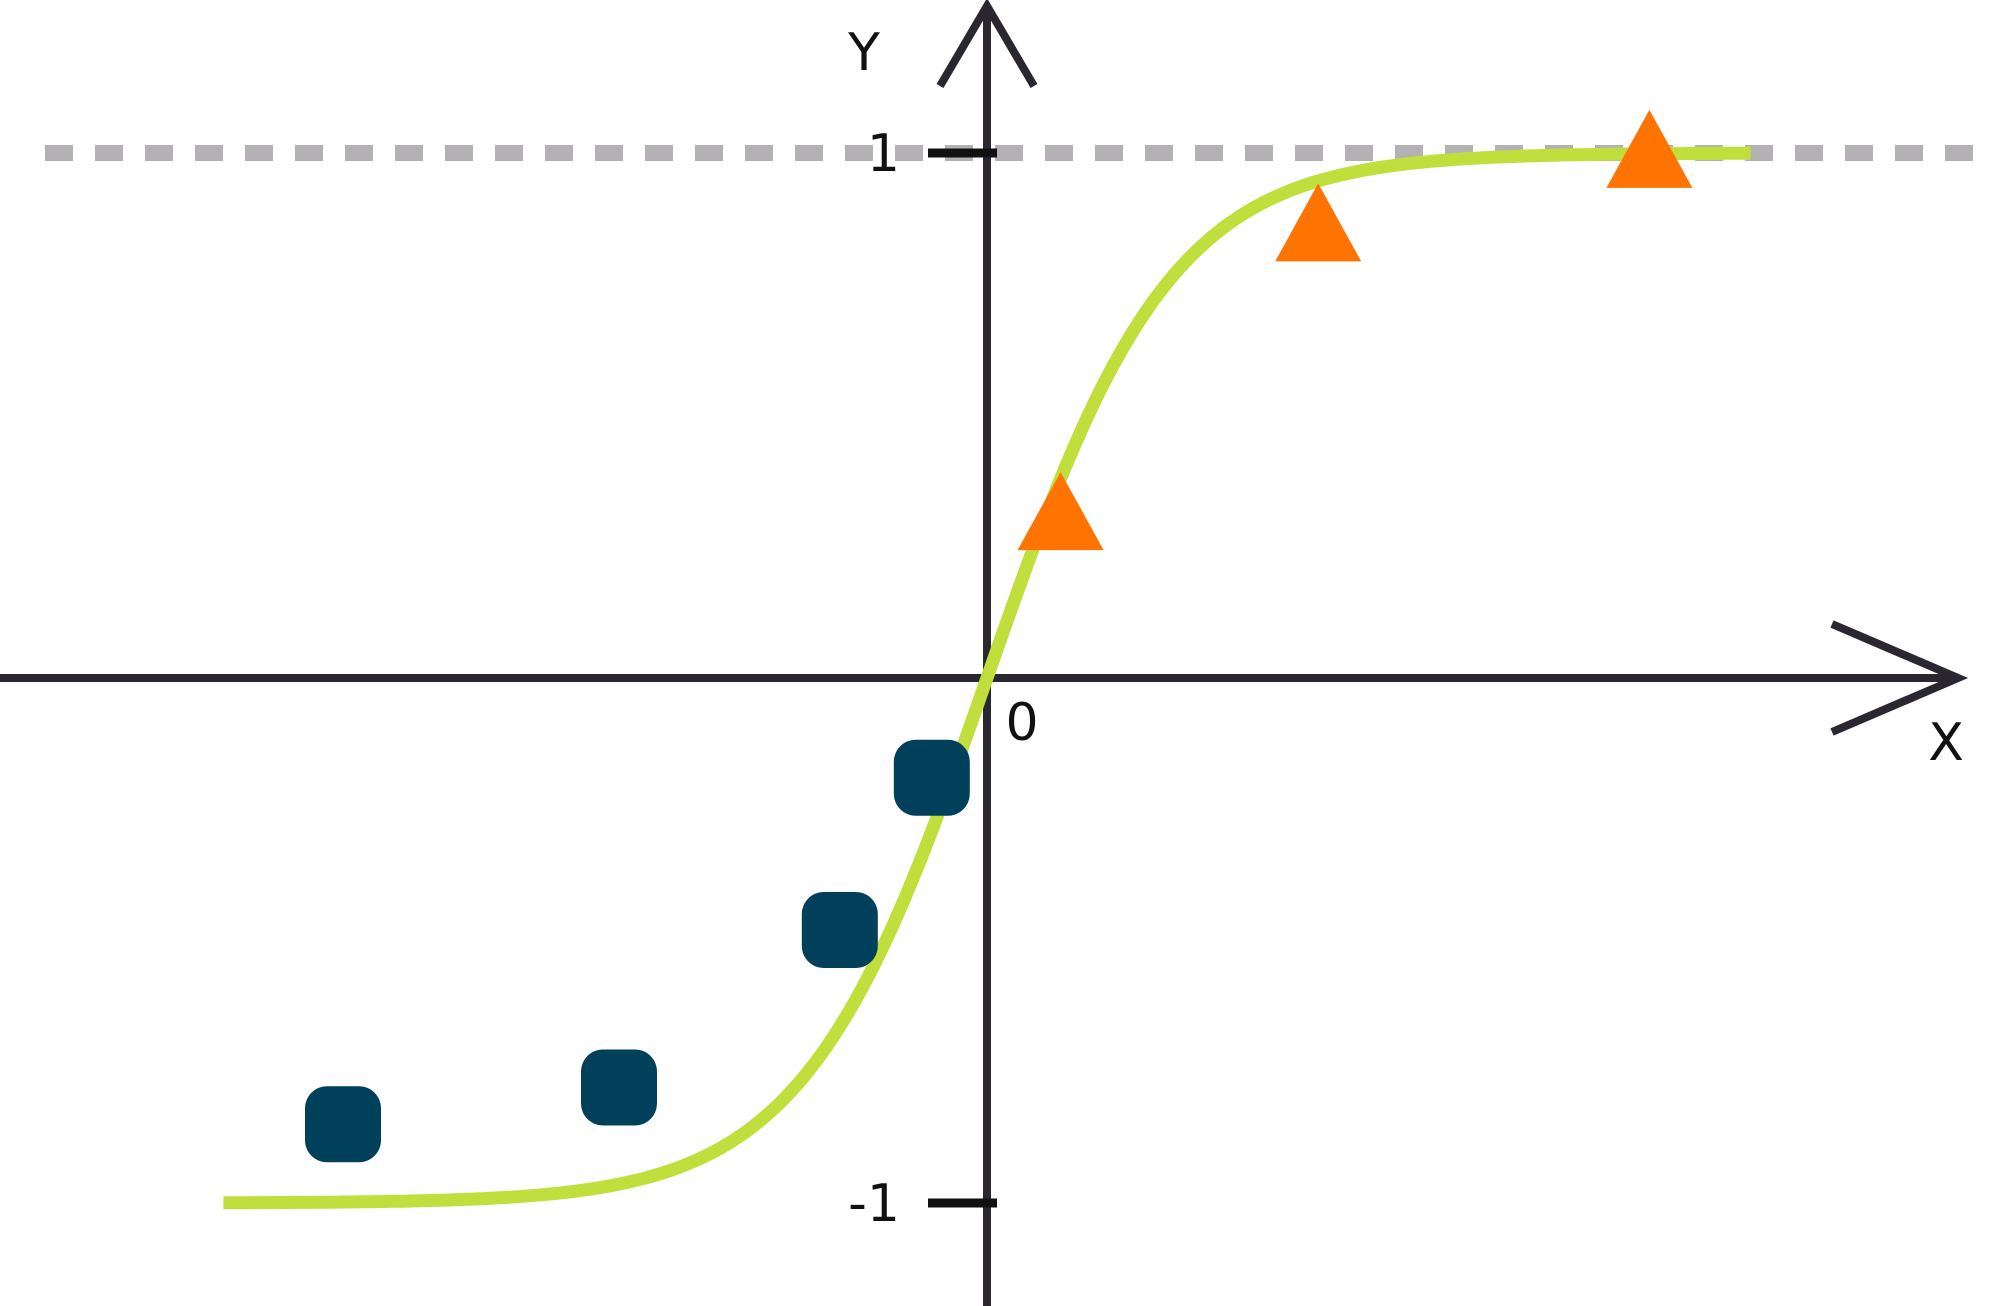  I want to click on x-axis-arrowhead, so click(1899, 678).